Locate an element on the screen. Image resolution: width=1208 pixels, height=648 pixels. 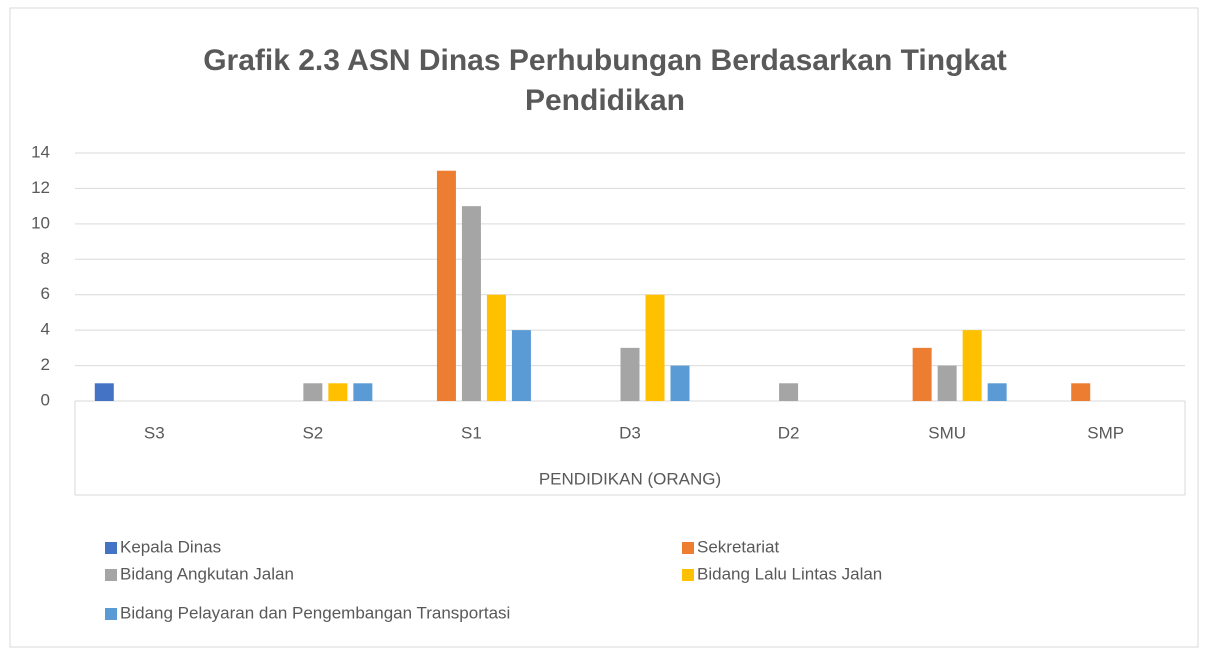
legend-label: Sekretariat is located at coordinates (738, 546).